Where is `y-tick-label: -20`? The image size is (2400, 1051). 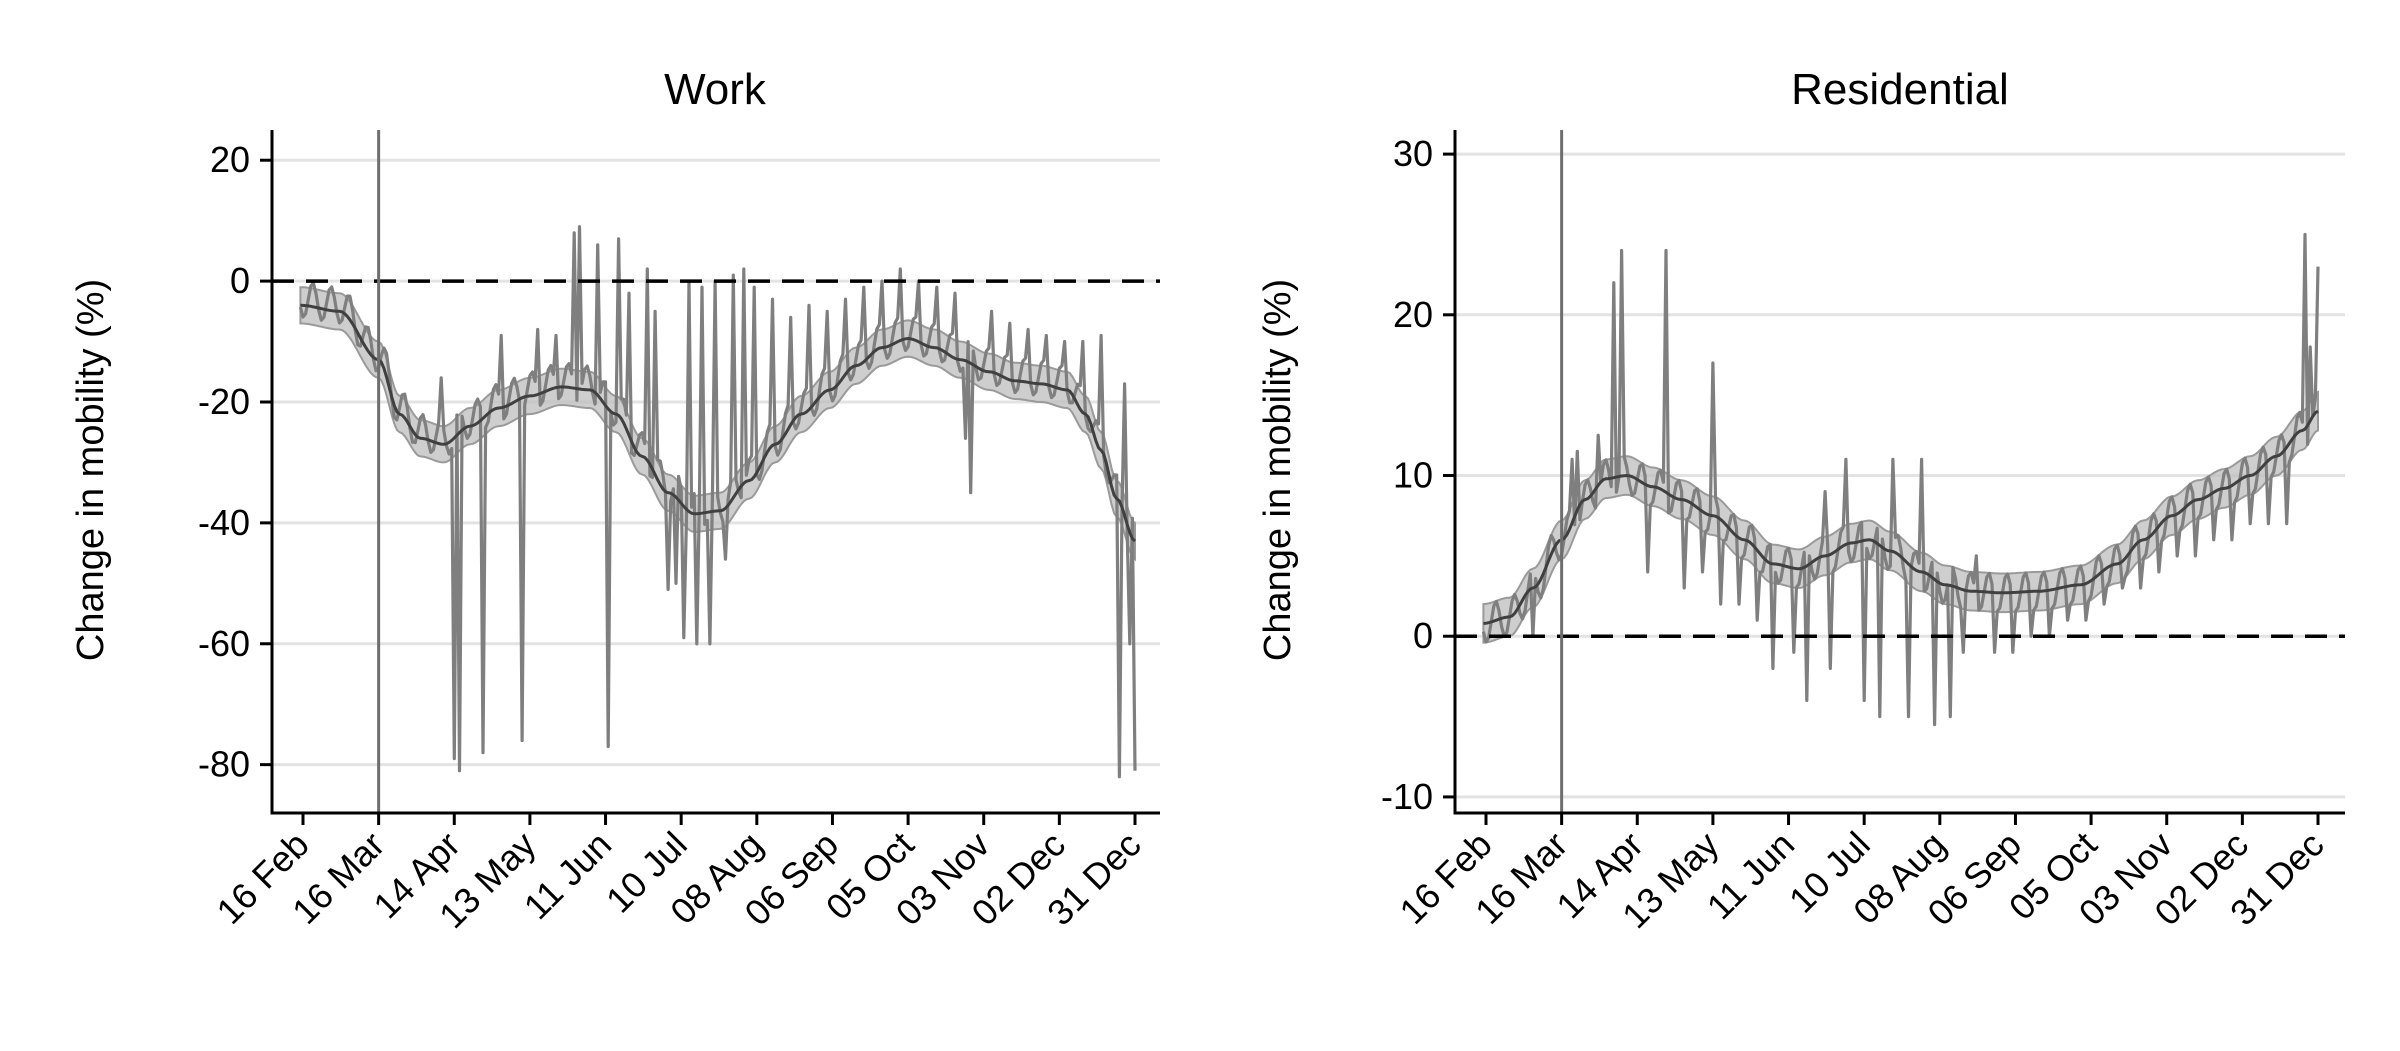 y-tick-label: -20 is located at coordinates (224, 401).